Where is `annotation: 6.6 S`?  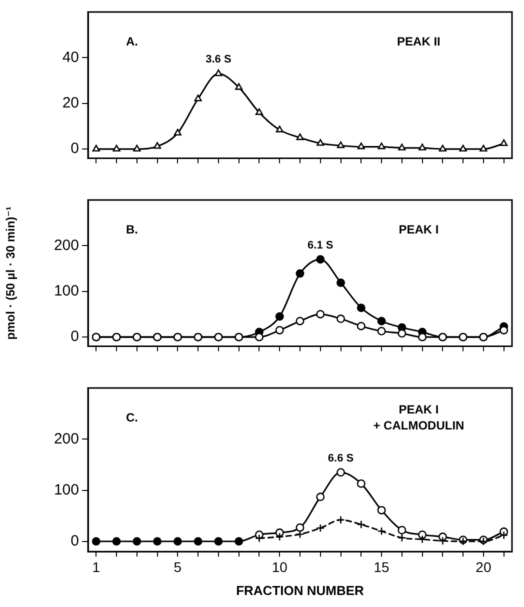
annotation: 6.6 S is located at coordinates (341, 458).